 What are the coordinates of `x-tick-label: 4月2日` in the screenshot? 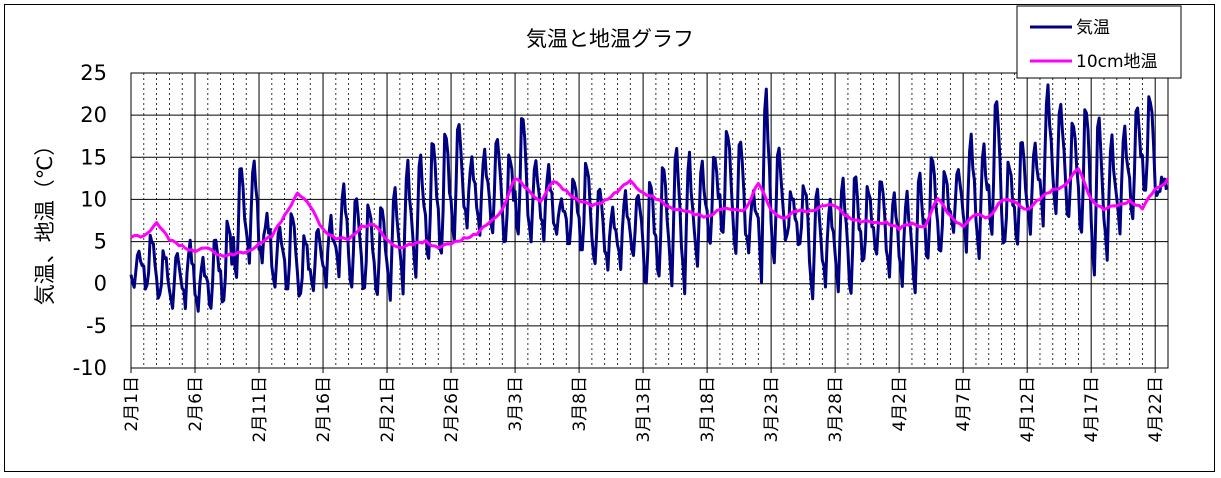 It's located at (900, 404).